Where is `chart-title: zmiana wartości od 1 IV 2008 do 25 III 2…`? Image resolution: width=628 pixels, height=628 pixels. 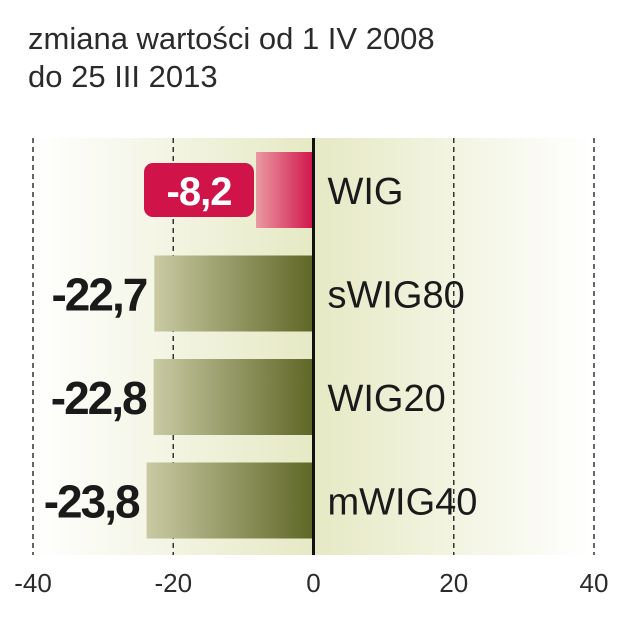
chart-title: zmiana wartości od 1 IV 2008 do 25 III 2… is located at coordinates (231, 58).